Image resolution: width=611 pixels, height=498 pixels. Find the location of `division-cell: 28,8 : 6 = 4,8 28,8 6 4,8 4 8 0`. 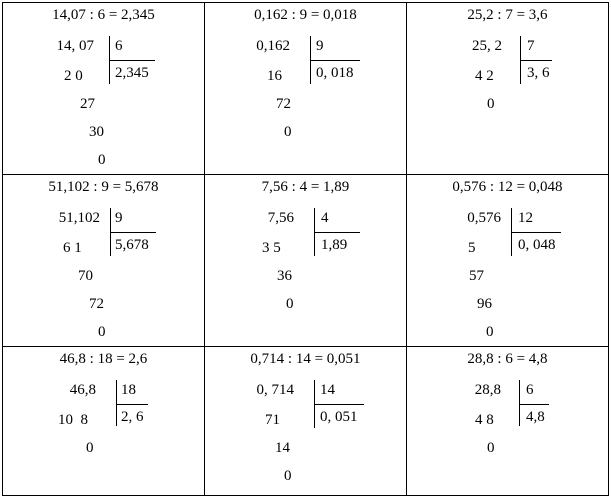

division-cell: 28,8 : 6 = 4,8 28,8 6 4,8 4 8 0 is located at coordinates (507, 421).